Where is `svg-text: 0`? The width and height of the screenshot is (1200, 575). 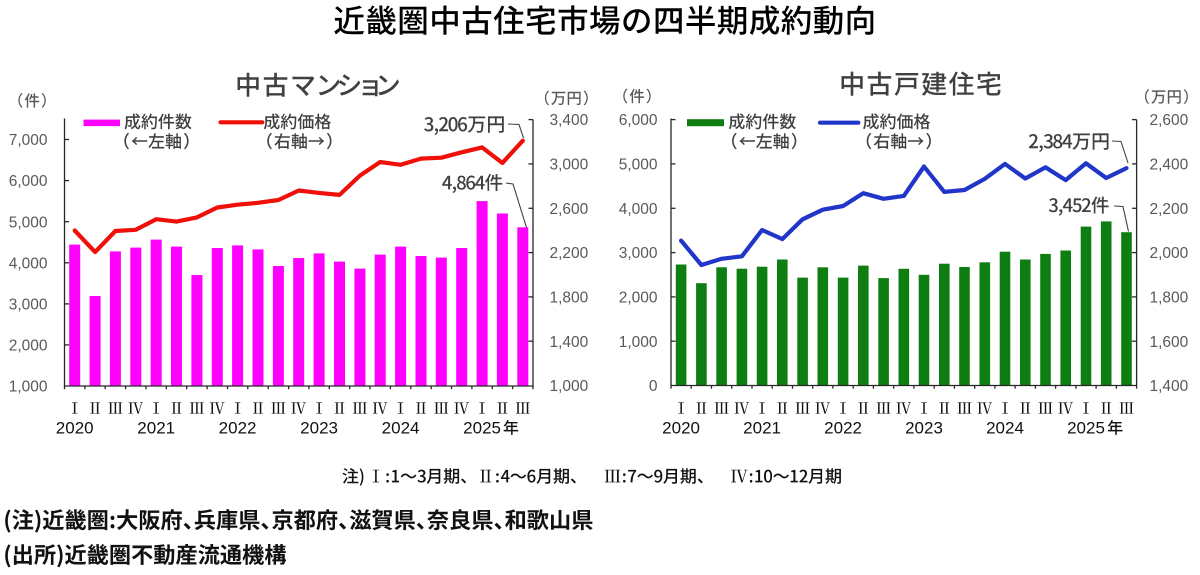 svg-text: 0 is located at coordinates (653, 386).